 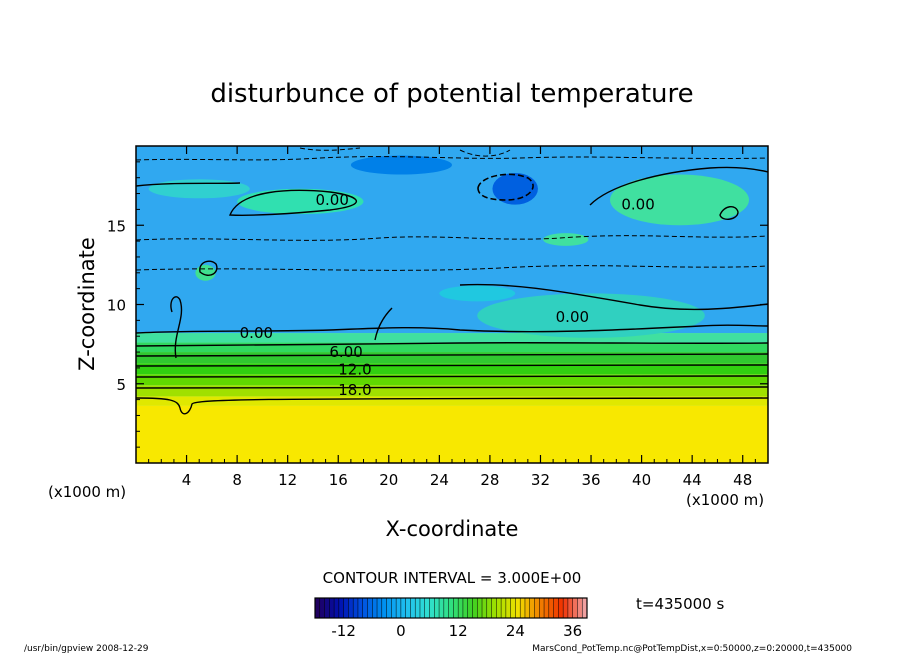 What do you see at coordinates (489, 480) in the screenshot?
I see `x-tick-label: 28` at bounding box center [489, 480].